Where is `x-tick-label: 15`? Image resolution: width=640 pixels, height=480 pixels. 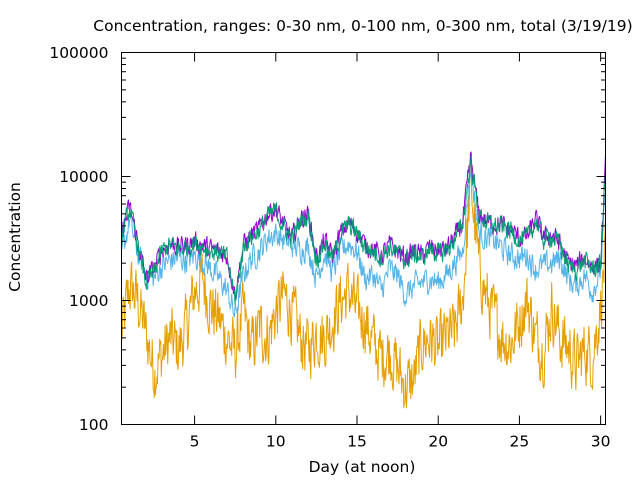 x-tick-label: 15 is located at coordinates (357, 442).